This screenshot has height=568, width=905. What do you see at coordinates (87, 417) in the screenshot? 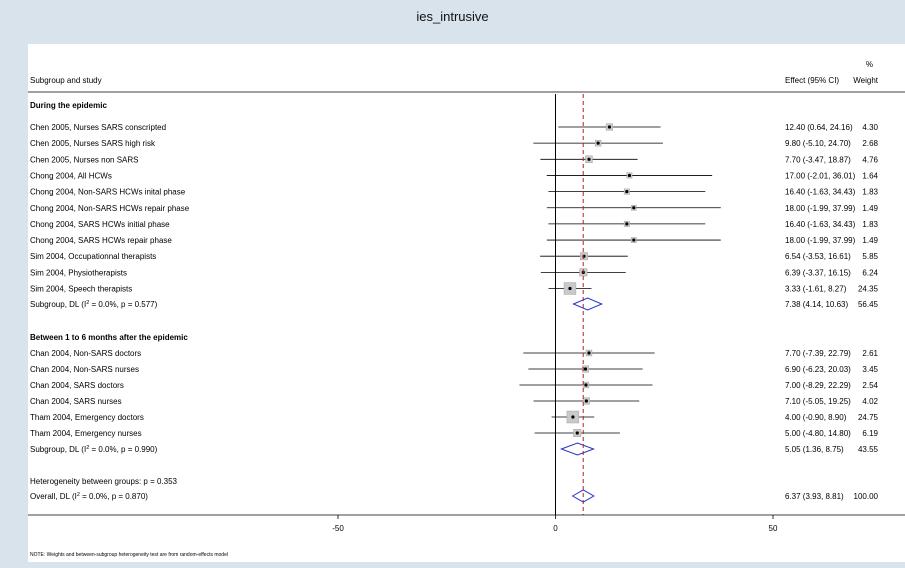
I see `study-label: Tham 2004, Emergency doctors` at bounding box center [87, 417].